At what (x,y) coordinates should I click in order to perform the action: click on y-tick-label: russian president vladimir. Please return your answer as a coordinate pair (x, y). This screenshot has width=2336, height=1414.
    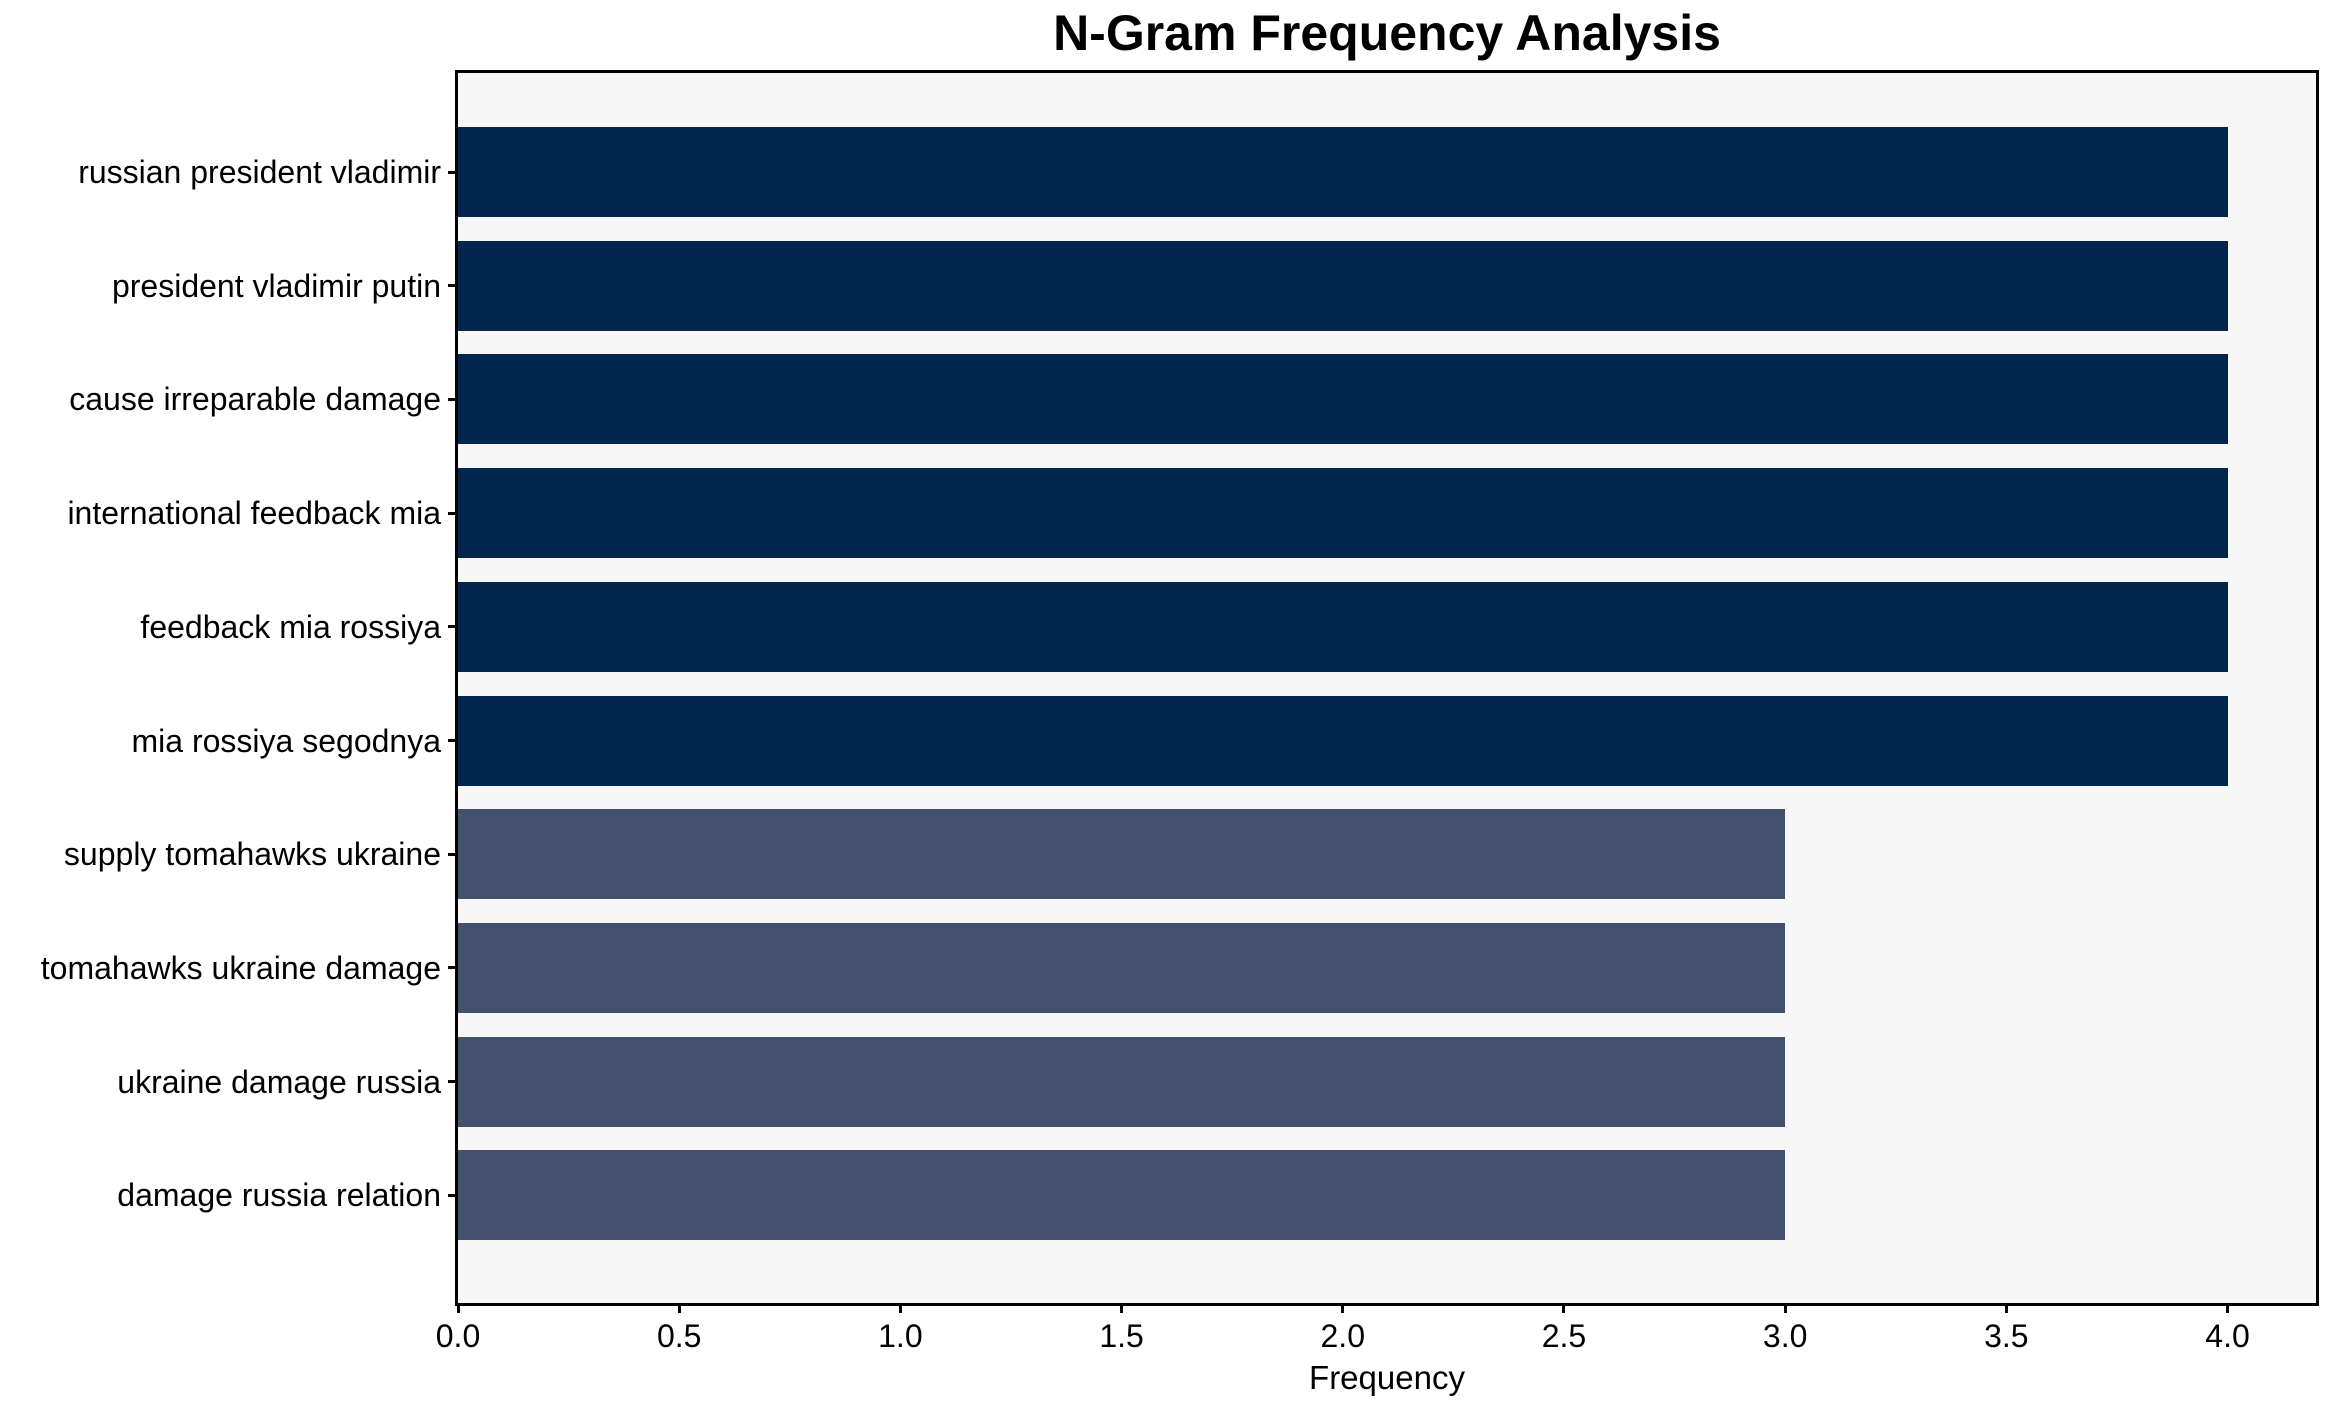
    Looking at the image, I should click on (259, 172).